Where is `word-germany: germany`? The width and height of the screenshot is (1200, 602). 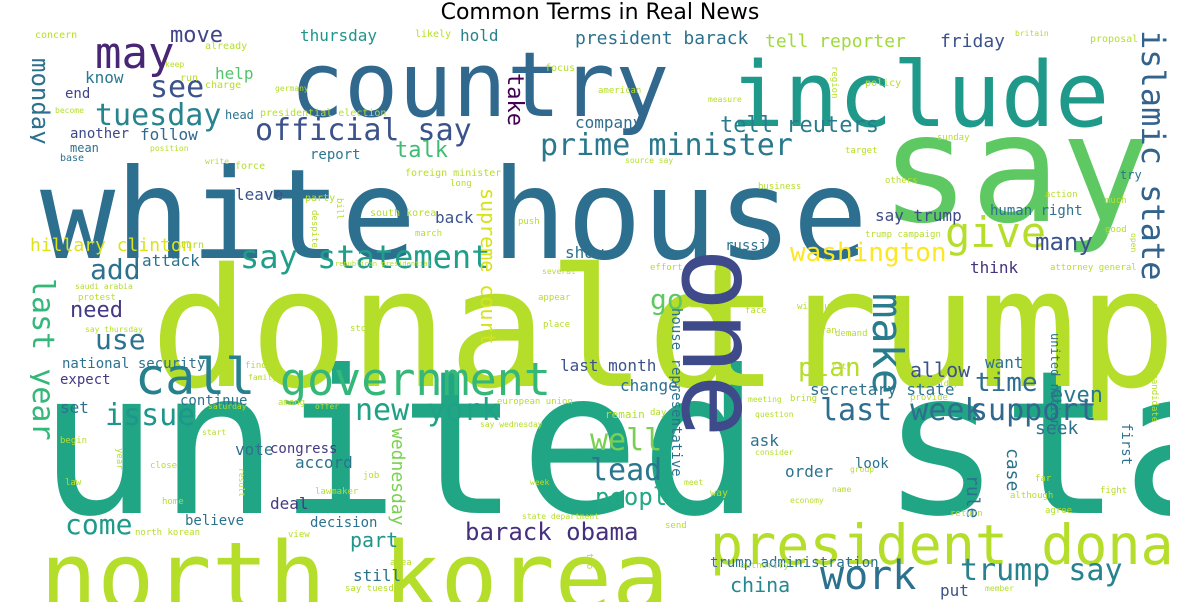 word-germany: germany is located at coordinates (292, 88).